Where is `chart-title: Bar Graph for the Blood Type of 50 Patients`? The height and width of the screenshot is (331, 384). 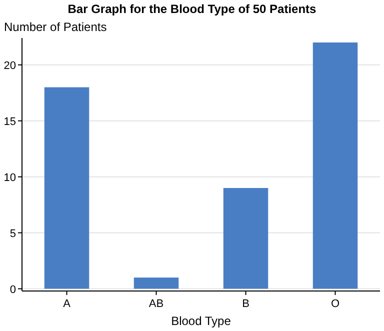
chart-title: Bar Graph for the Blood Type of 50 Patients is located at coordinates (192, 9).